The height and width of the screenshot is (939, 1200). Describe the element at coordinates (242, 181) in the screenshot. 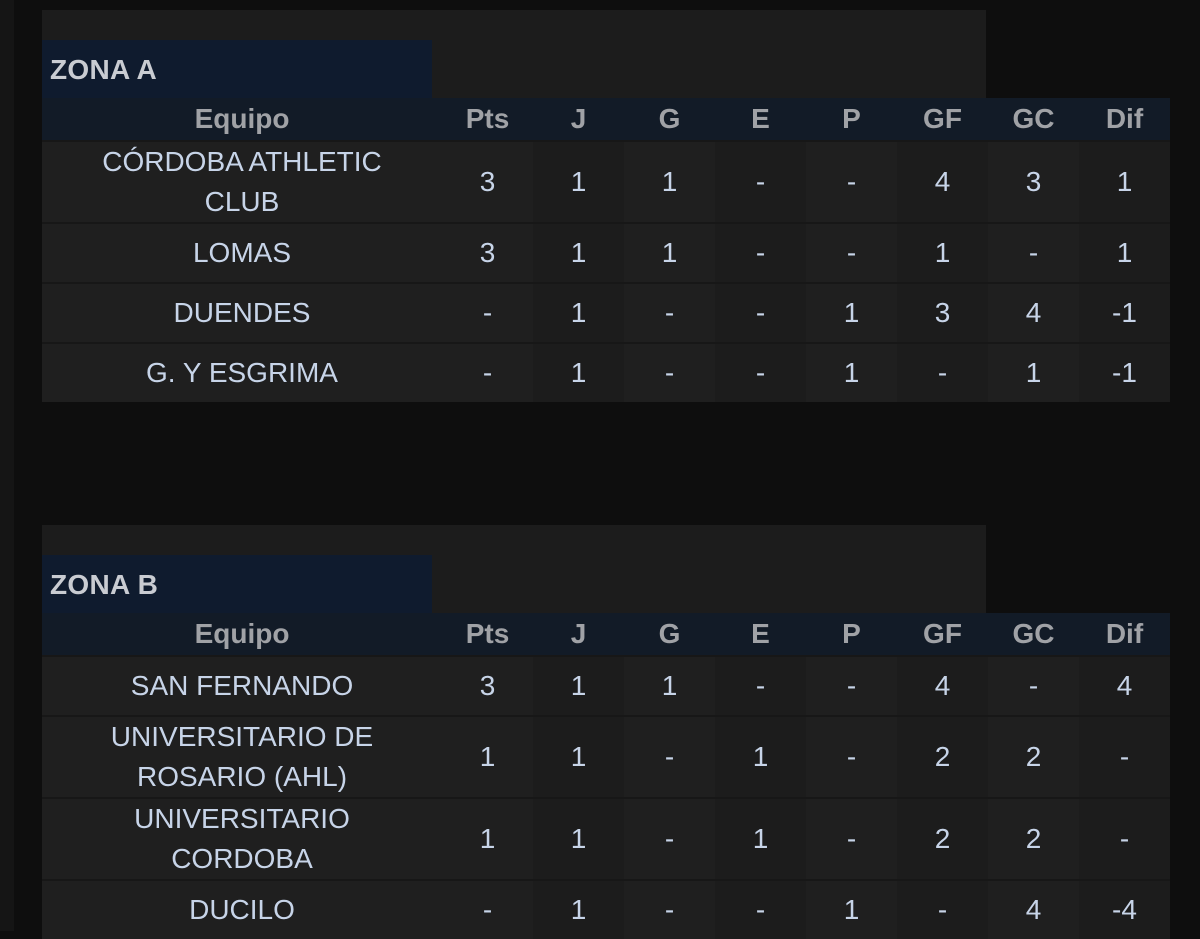

I see `team-name: CÓRDOBA ATHLETIC CLUB` at that location.